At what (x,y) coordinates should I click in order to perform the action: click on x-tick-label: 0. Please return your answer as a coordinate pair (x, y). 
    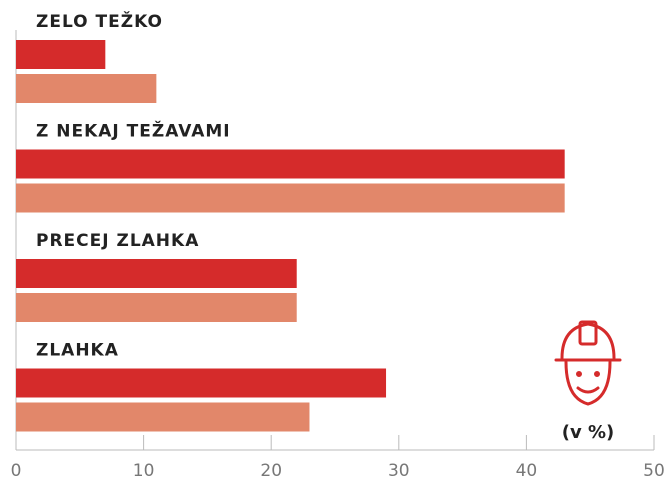
    Looking at the image, I should click on (16, 471).